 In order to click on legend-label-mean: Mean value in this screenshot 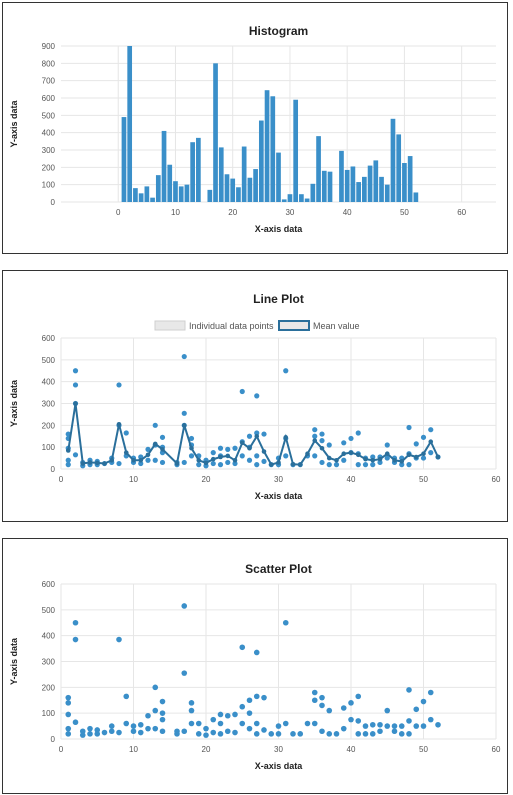, I will do `click(336, 326)`.